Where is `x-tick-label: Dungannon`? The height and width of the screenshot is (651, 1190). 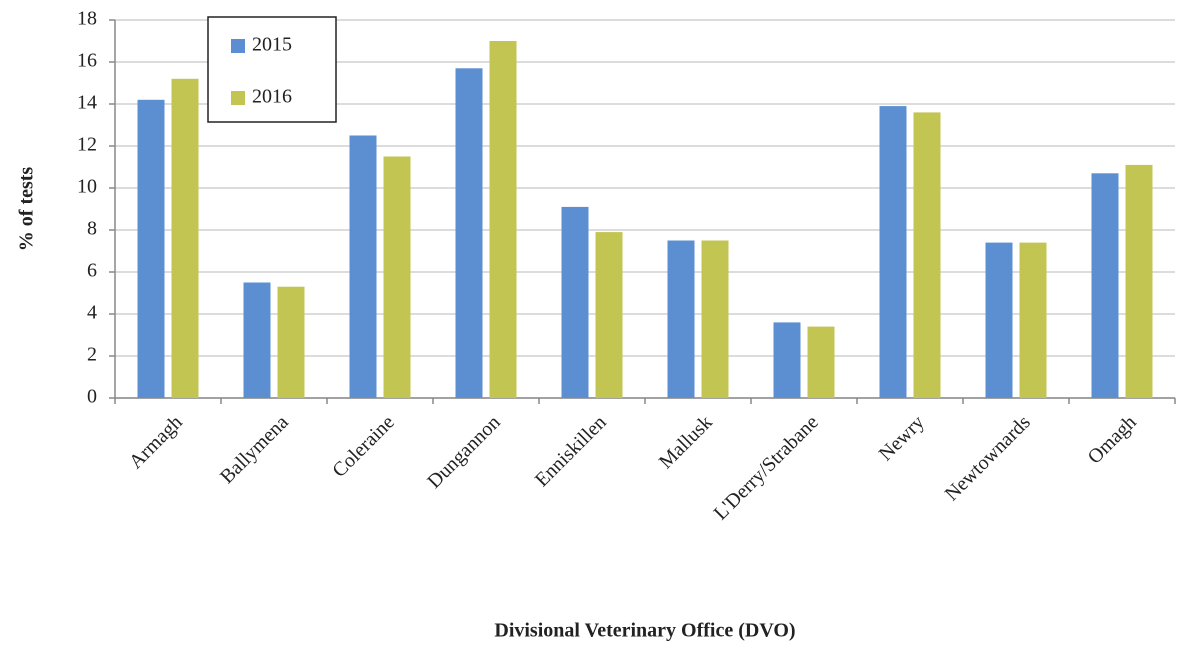 x-tick-label: Dungannon is located at coordinates (464, 452).